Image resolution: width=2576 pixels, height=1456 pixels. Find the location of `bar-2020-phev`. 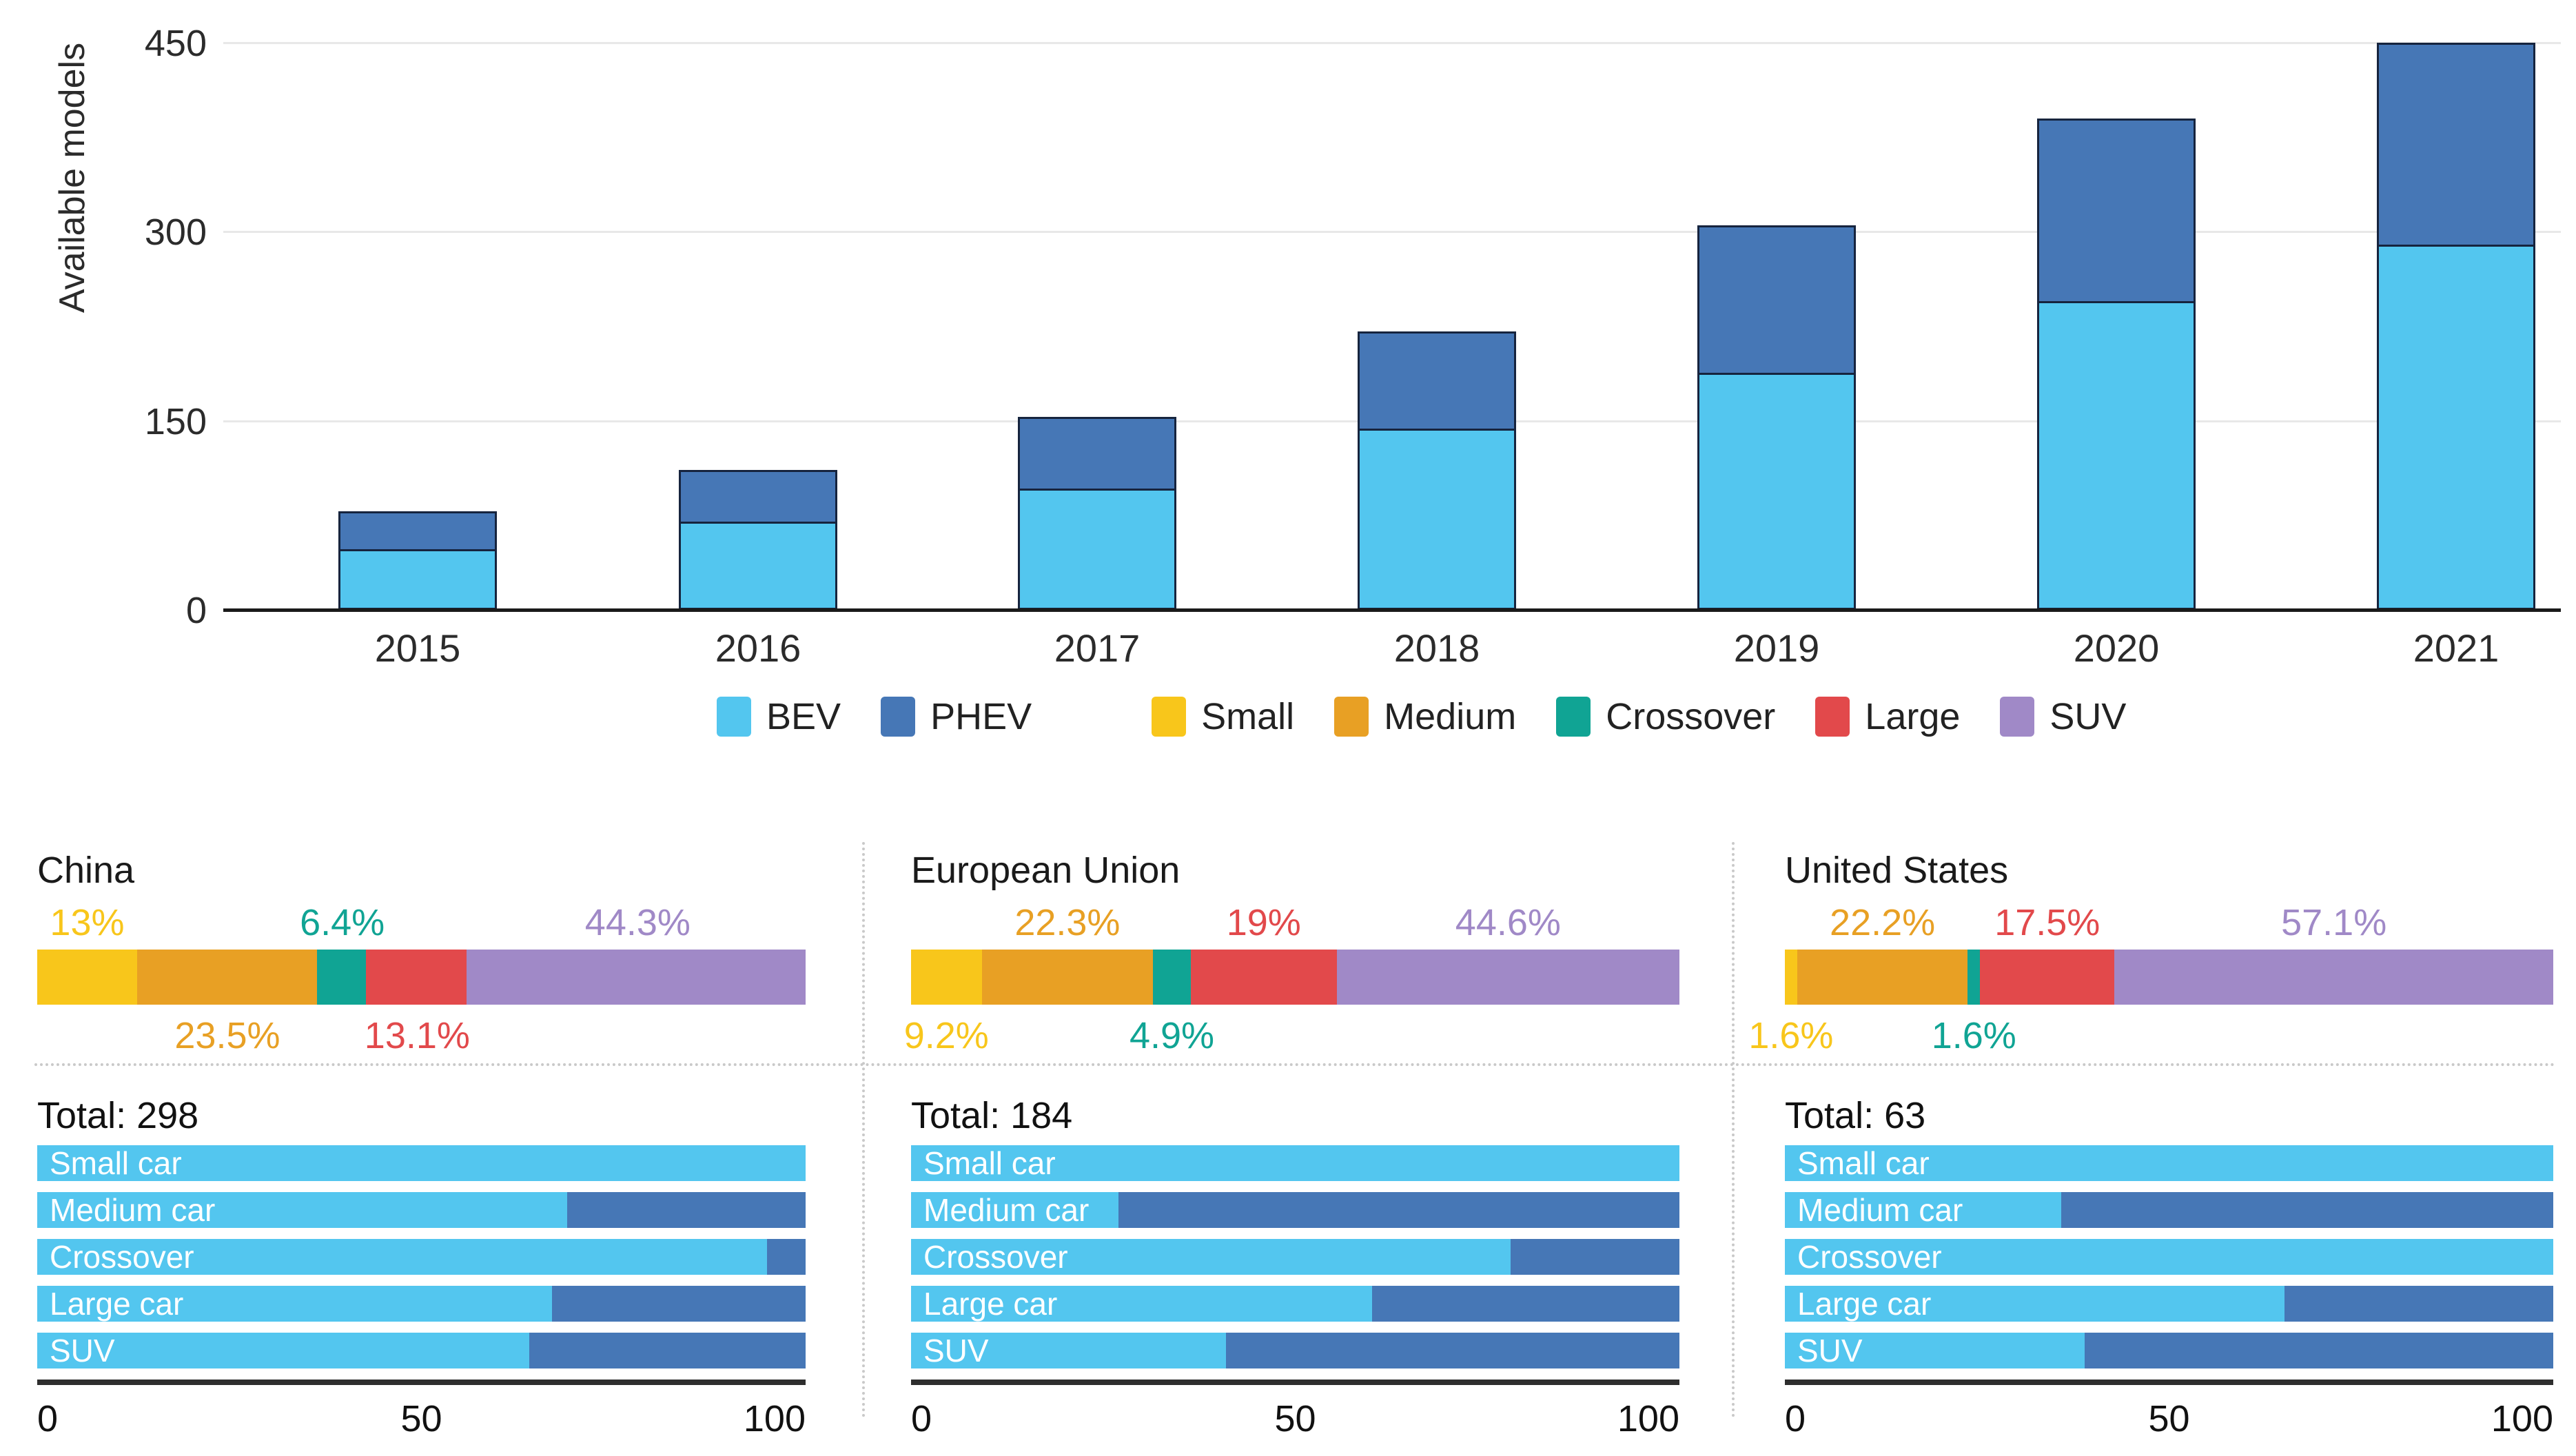

bar-2020-phev is located at coordinates (2116, 210).